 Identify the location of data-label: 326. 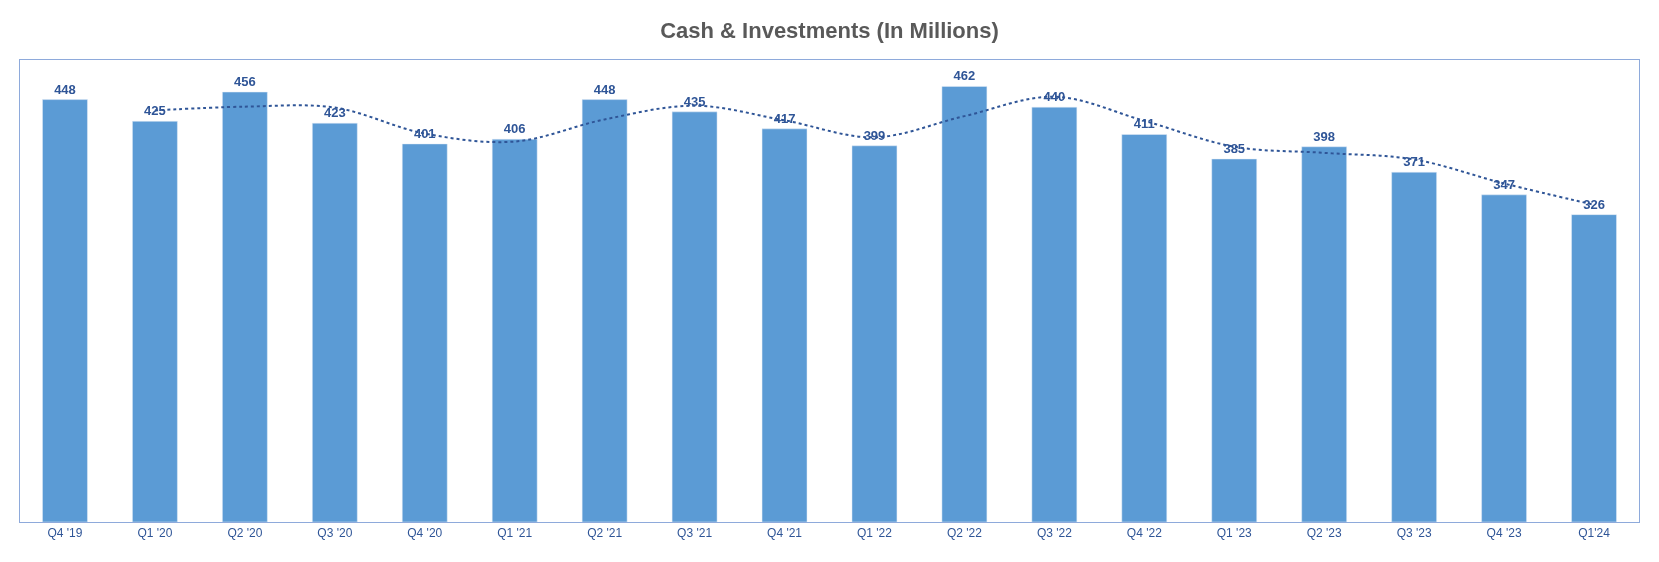
(1594, 204).